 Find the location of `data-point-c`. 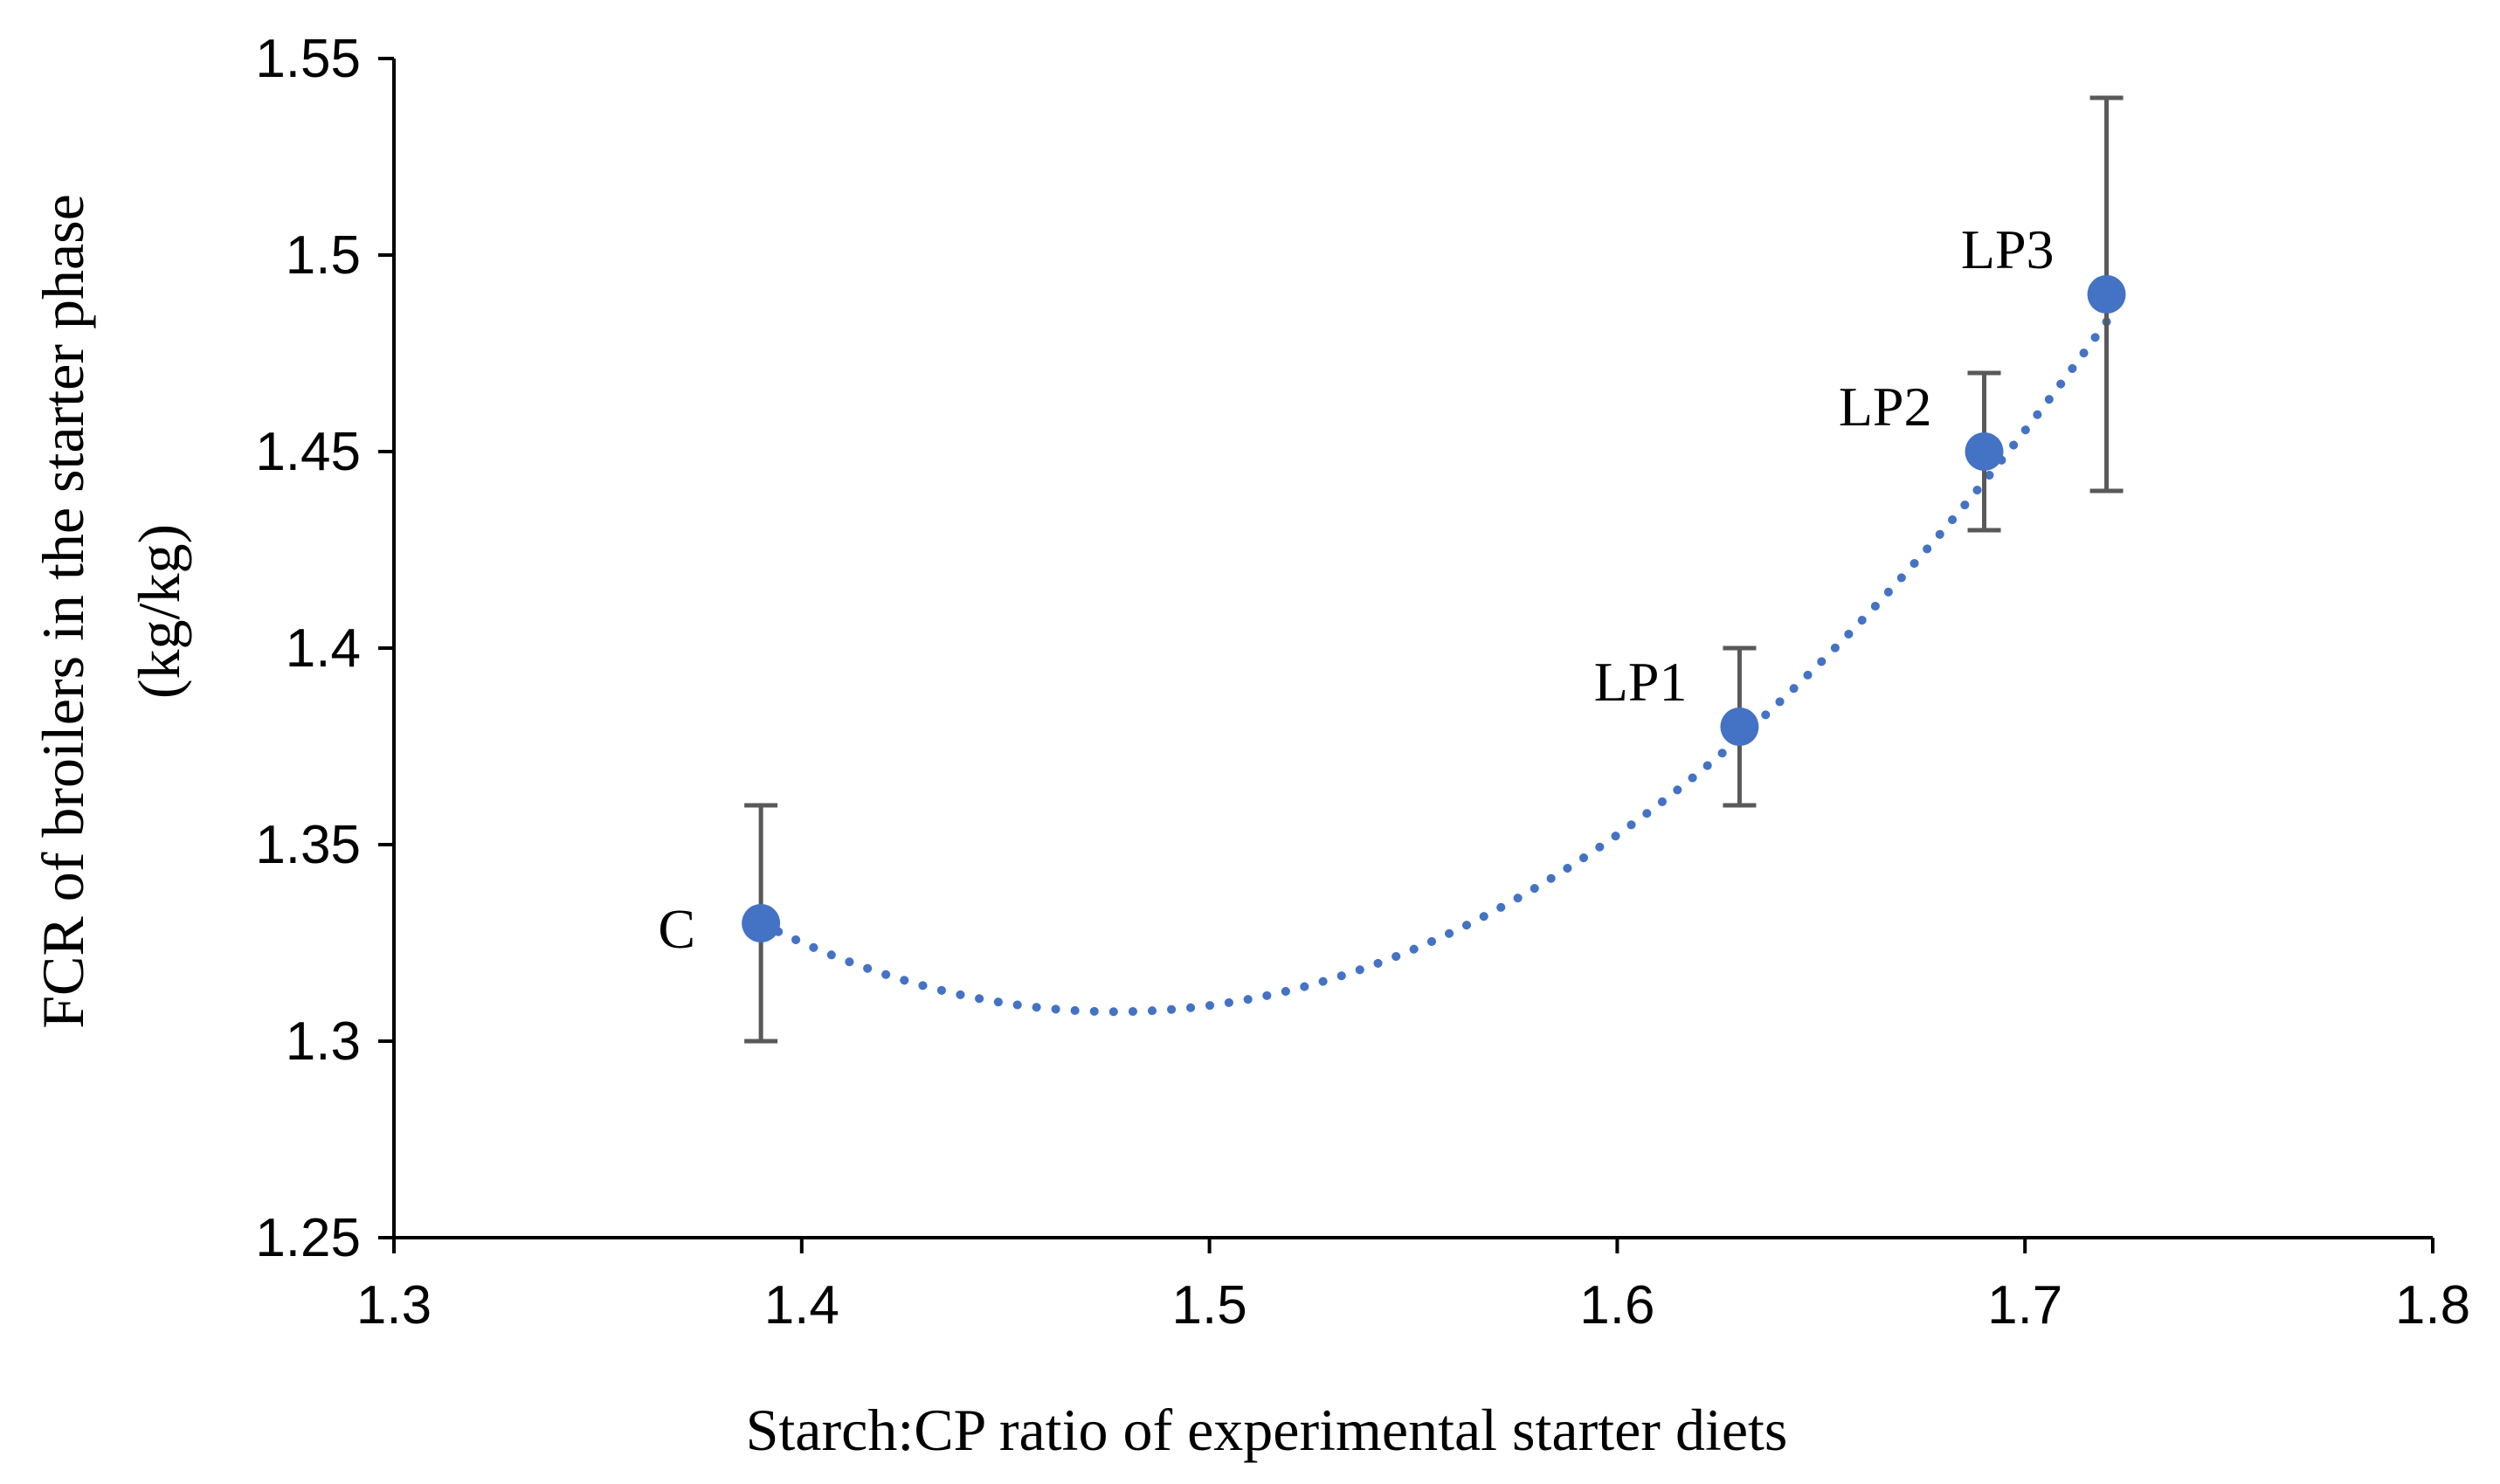

data-point-c is located at coordinates (761, 923).